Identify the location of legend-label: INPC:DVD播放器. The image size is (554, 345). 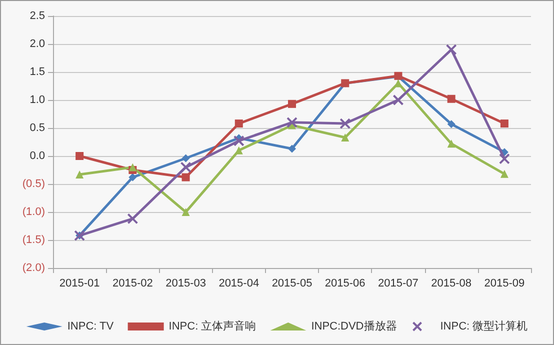
(354, 326).